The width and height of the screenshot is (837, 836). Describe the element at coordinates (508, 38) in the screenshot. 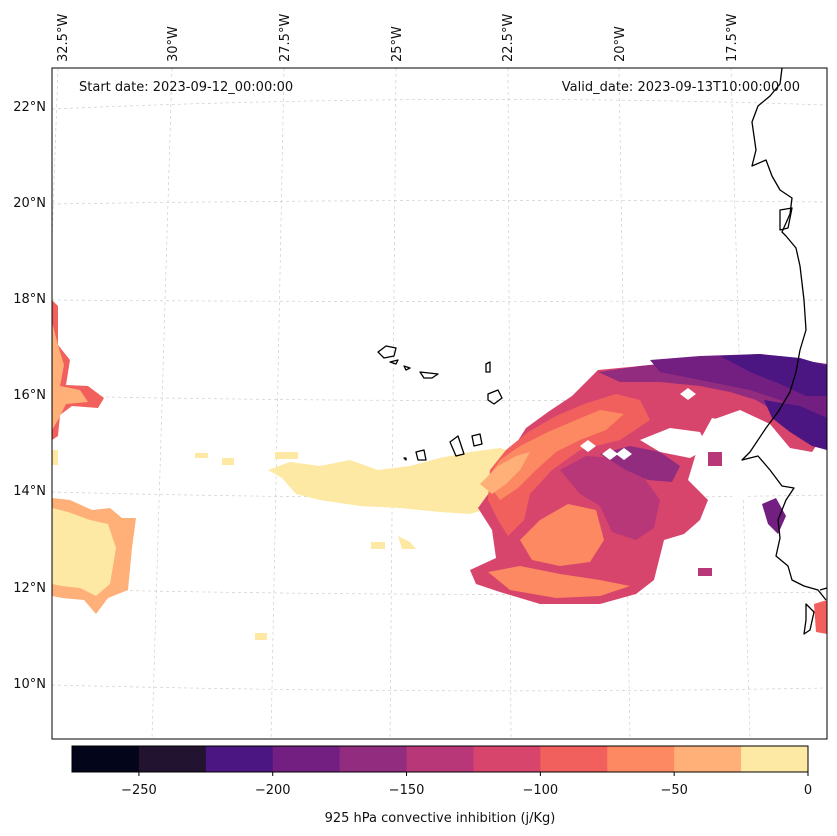

I see `lon-label: 22.5°W` at that location.